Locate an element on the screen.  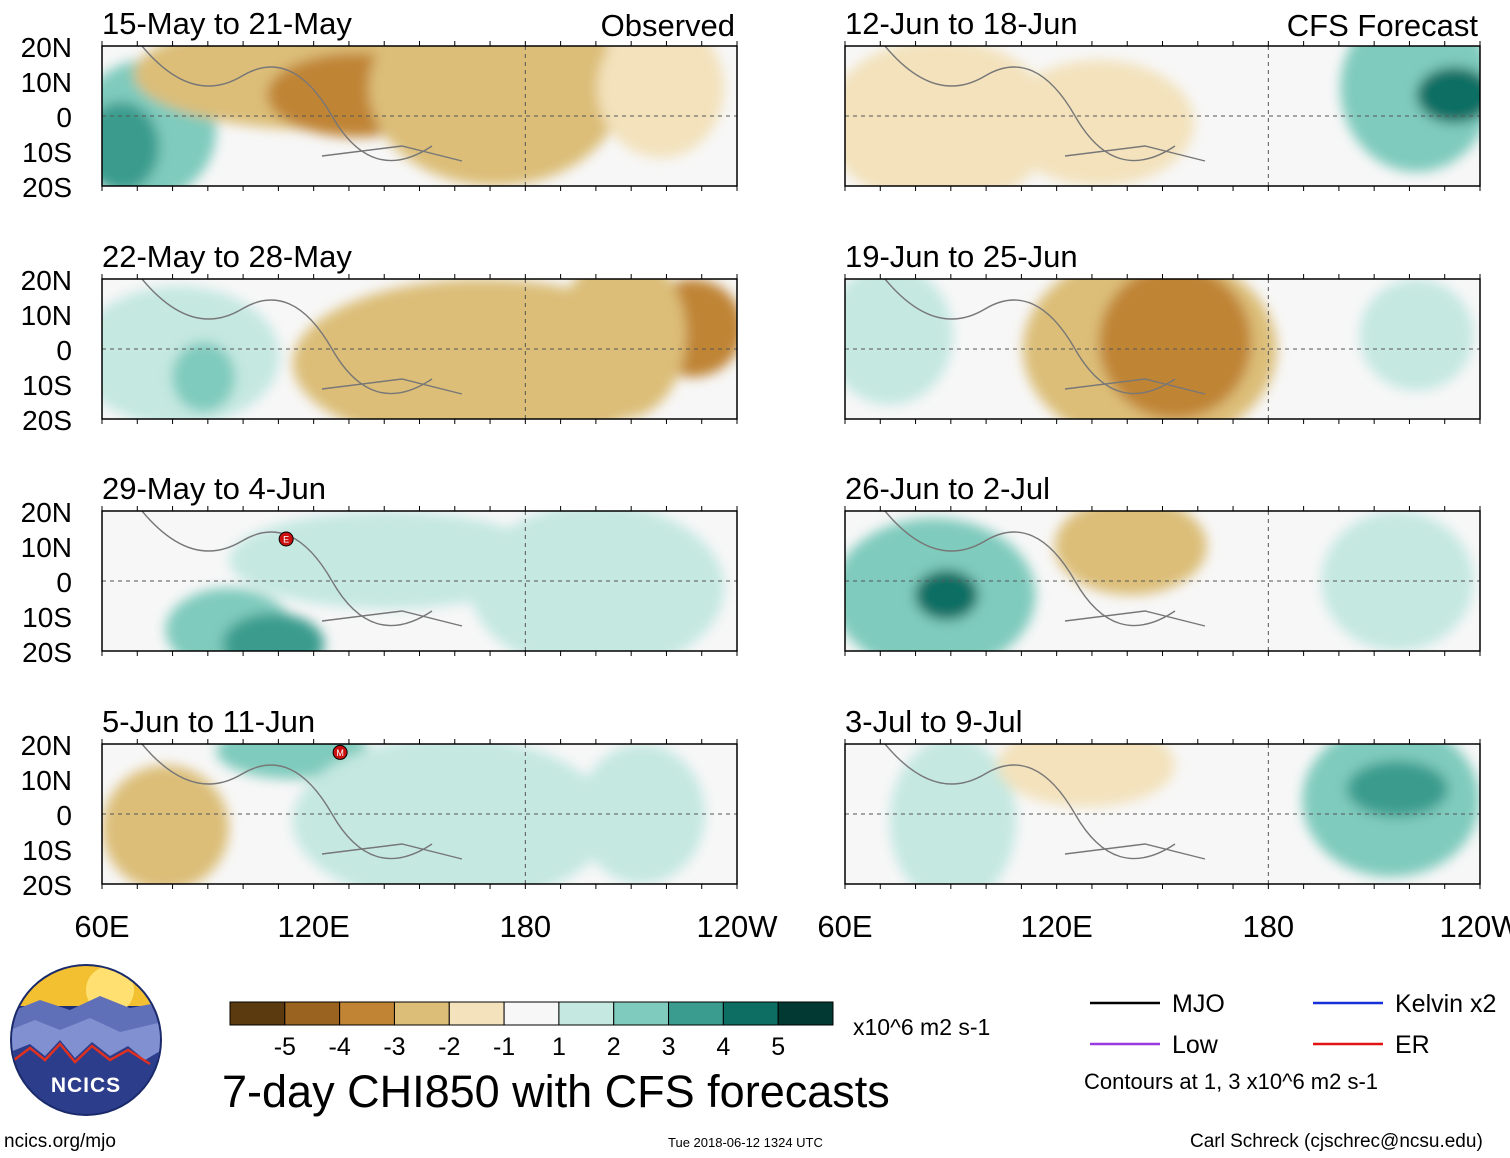
storm-marker: E is located at coordinates (286, 539).